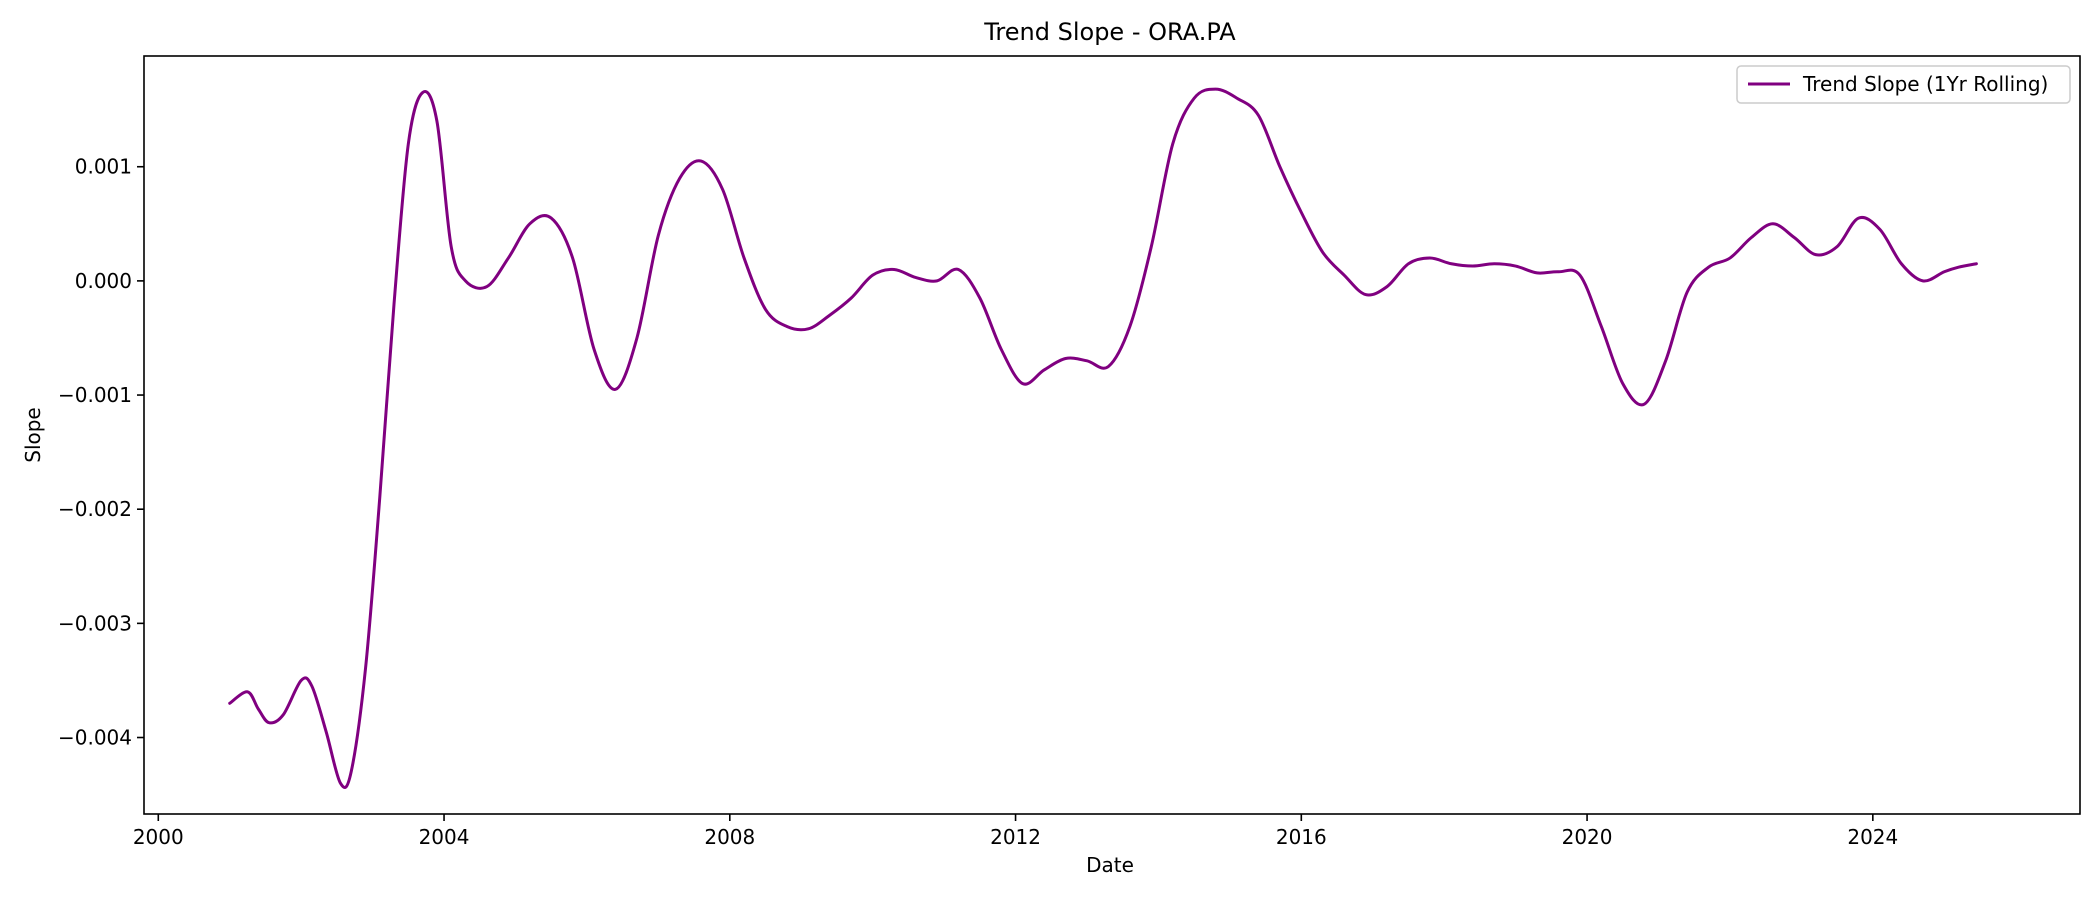  What do you see at coordinates (729, 837) in the screenshot?
I see `x-tick-label: 2008` at bounding box center [729, 837].